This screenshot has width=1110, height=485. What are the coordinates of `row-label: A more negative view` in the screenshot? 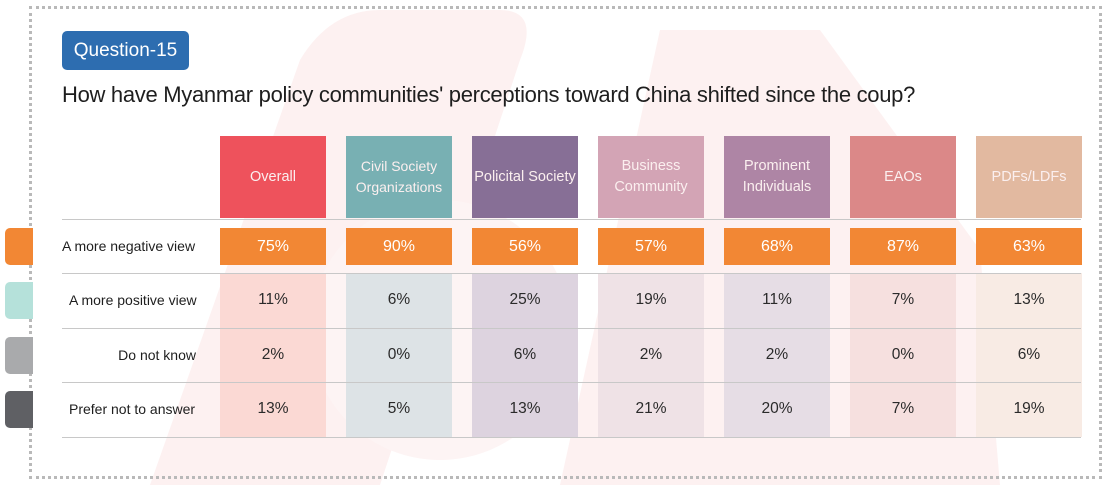 It's located at (129, 246).